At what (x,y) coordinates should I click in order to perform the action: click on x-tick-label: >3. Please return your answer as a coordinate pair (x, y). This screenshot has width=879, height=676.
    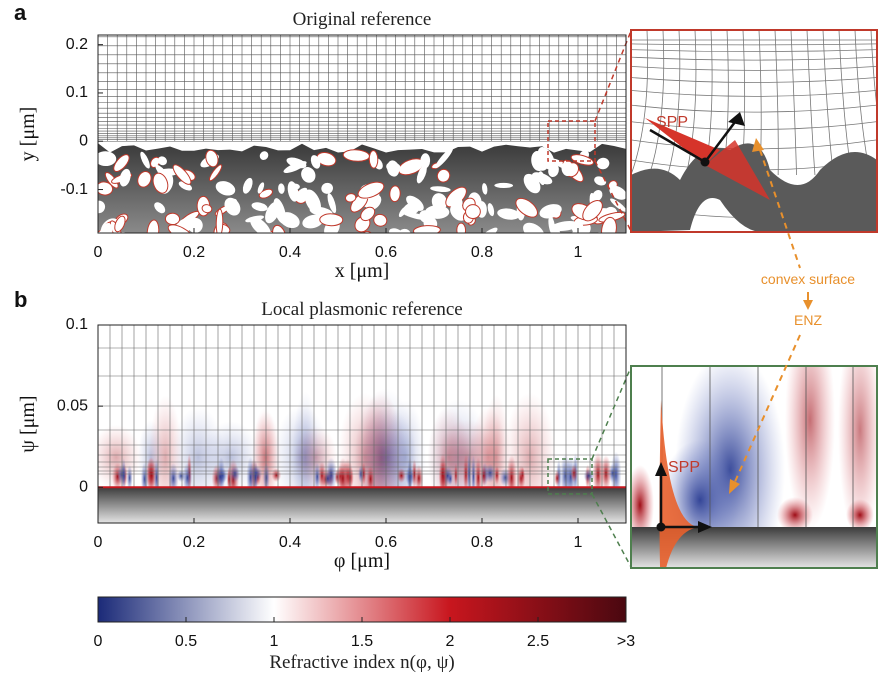
    Looking at the image, I should click on (626, 641).